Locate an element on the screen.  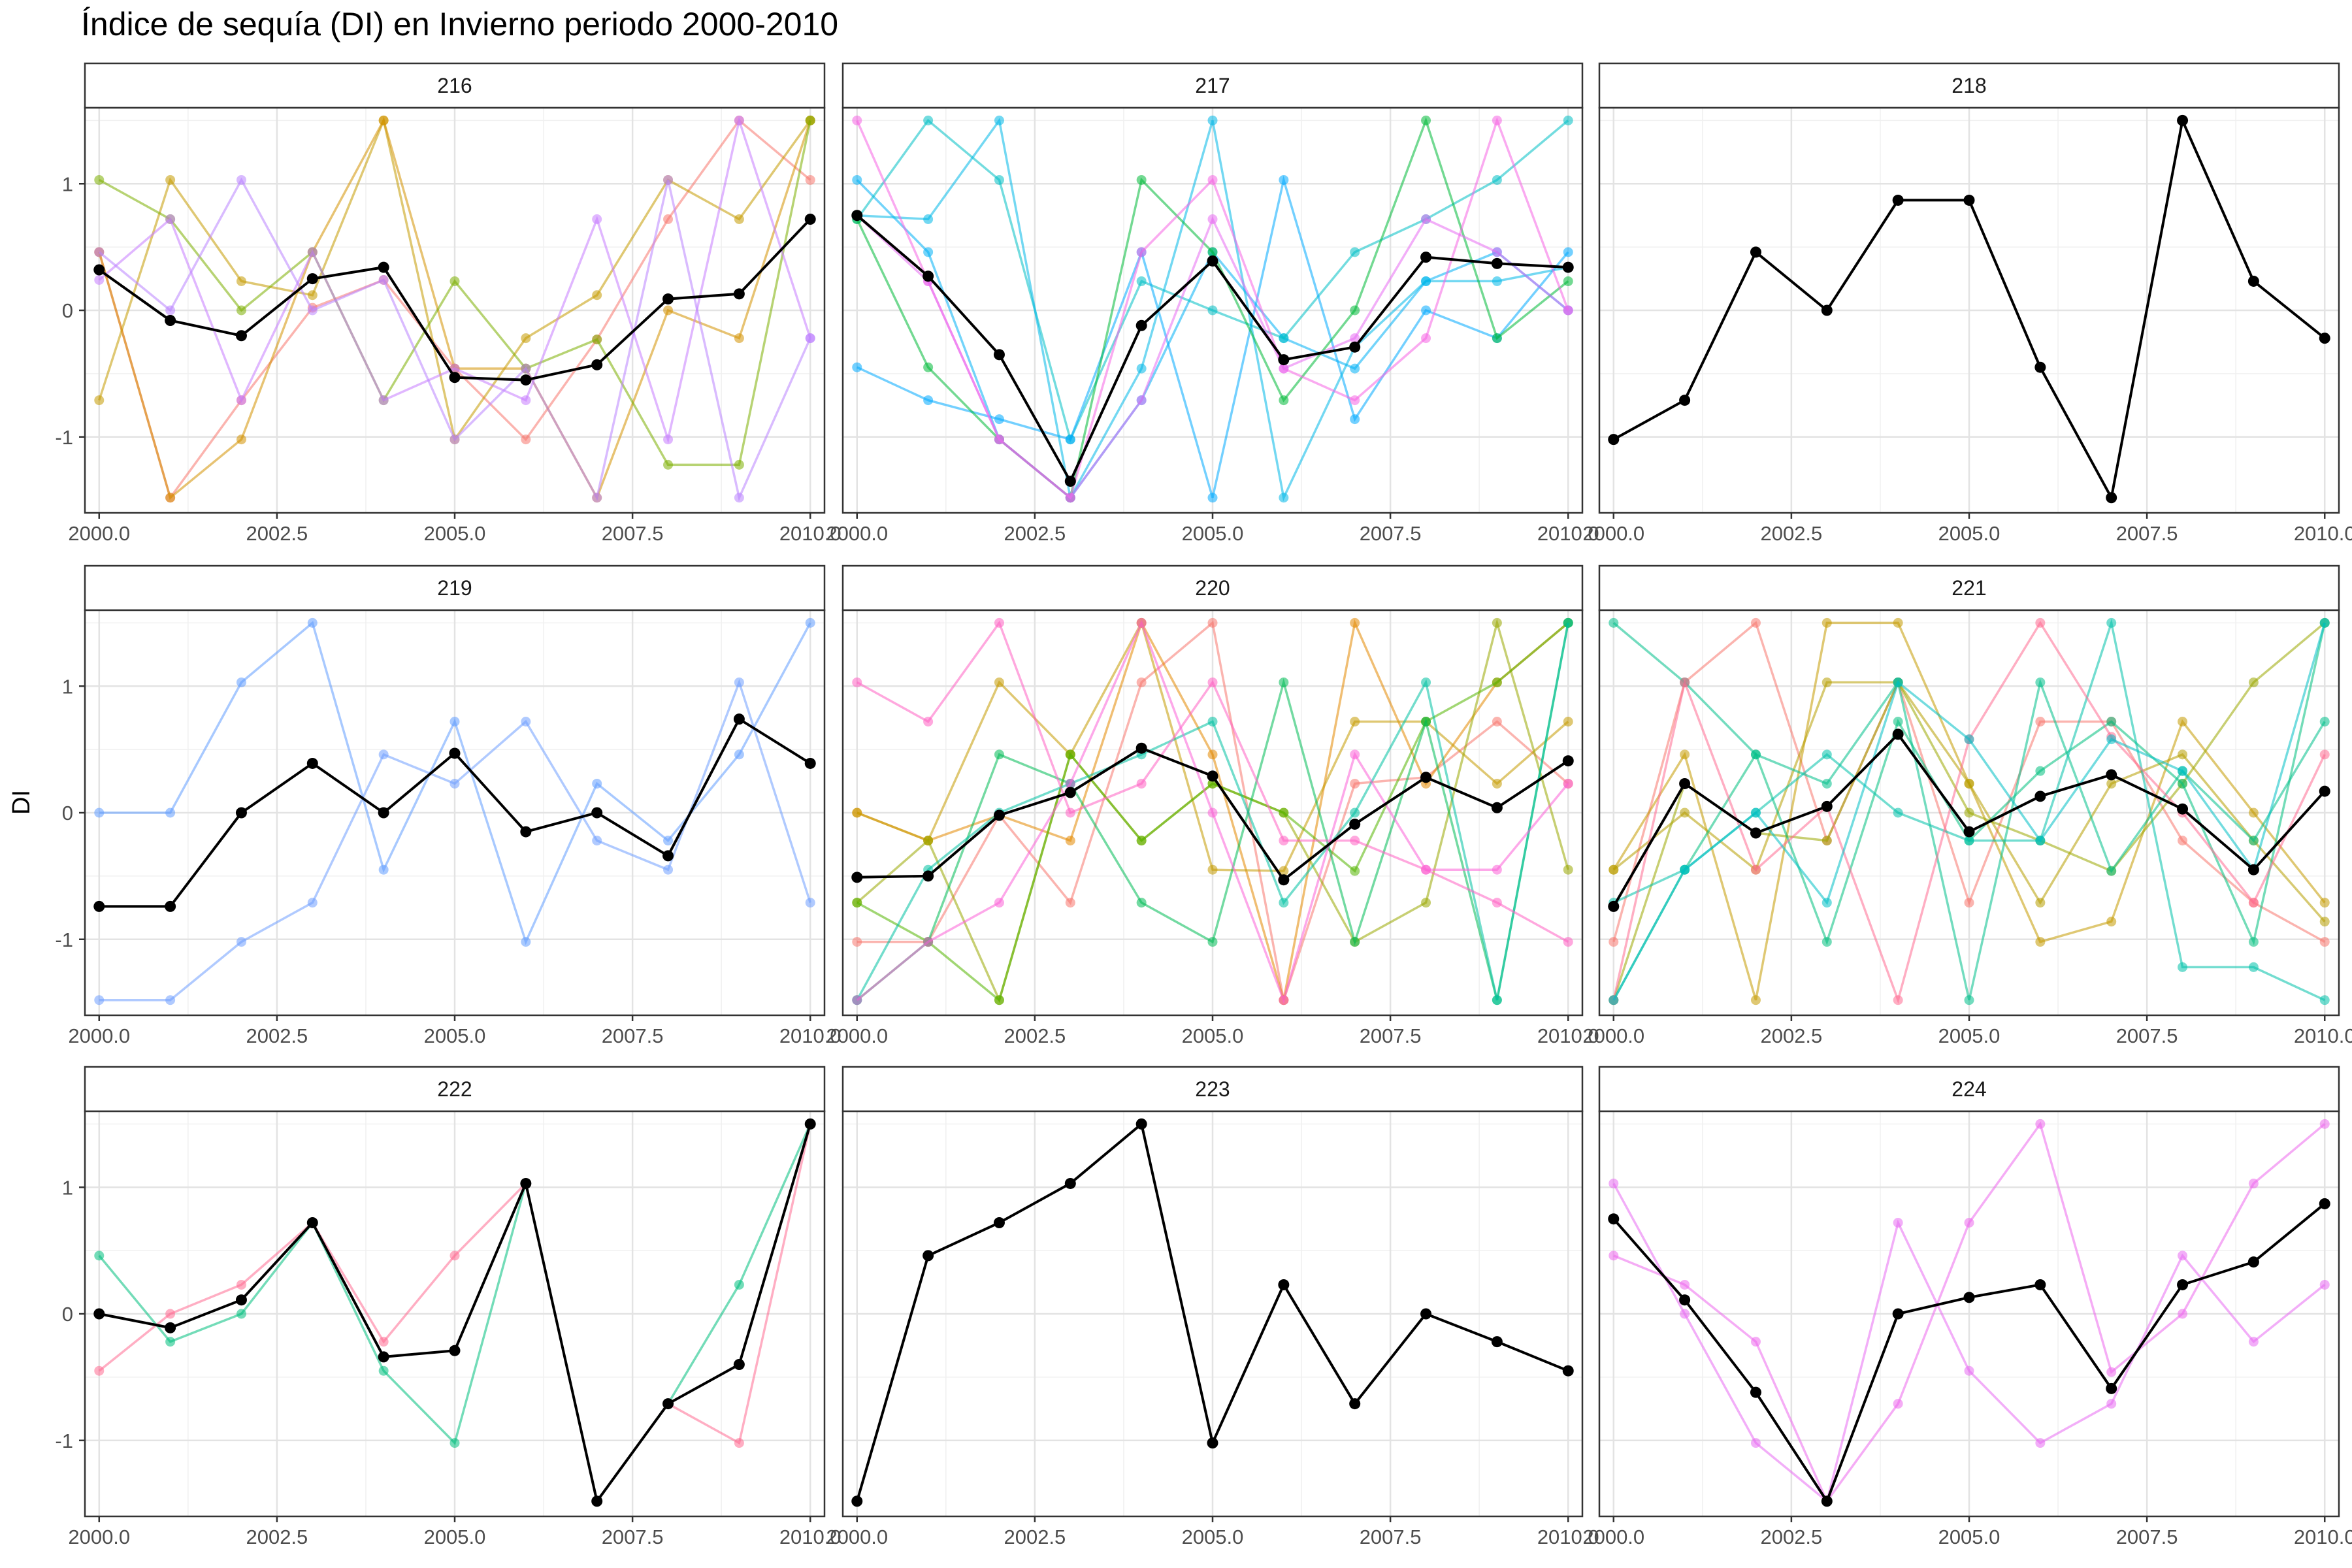
x-tick-label: 2007.5 is located at coordinates (2147, 533).